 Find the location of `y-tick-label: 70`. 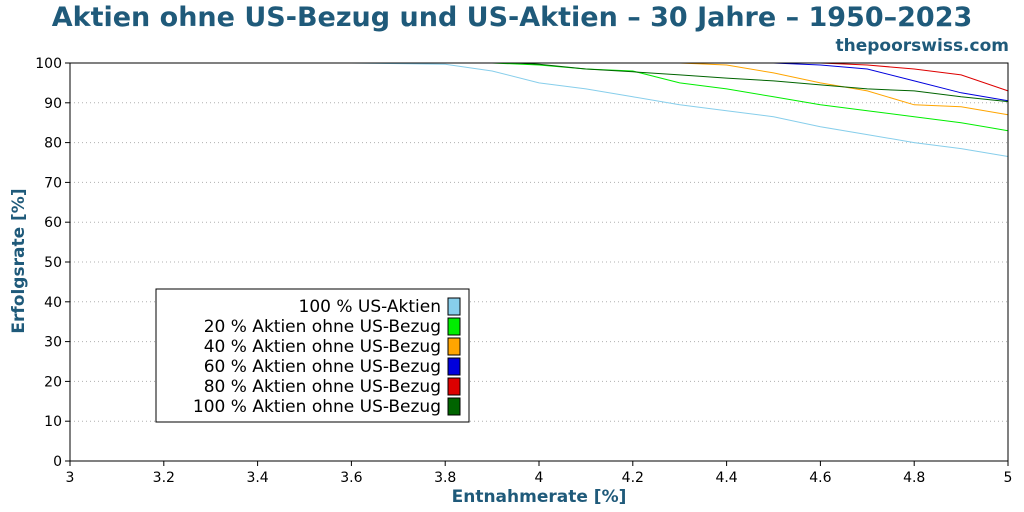

y-tick-label: 70 is located at coordinates (53, 183).